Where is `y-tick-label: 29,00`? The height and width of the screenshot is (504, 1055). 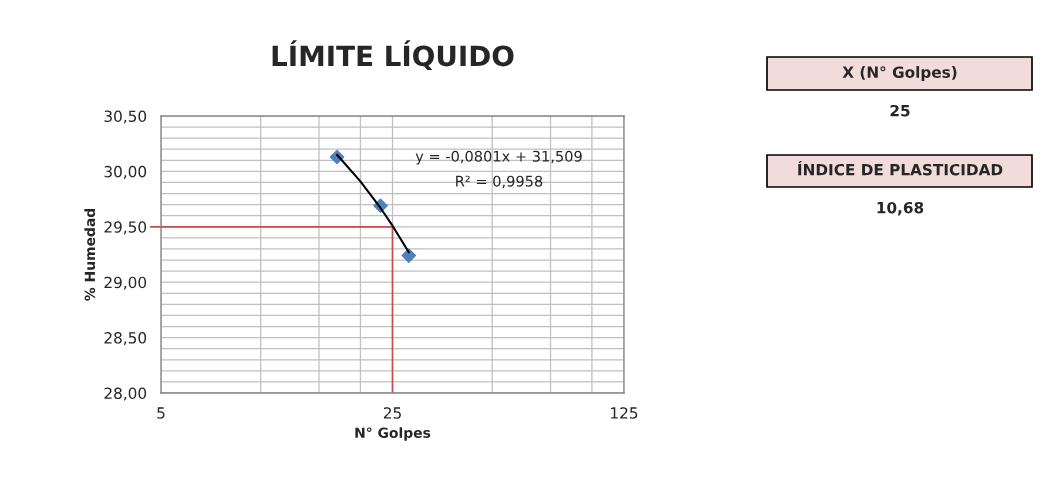 y-tick-label: 29,00 is located at coordinates (125, 283).